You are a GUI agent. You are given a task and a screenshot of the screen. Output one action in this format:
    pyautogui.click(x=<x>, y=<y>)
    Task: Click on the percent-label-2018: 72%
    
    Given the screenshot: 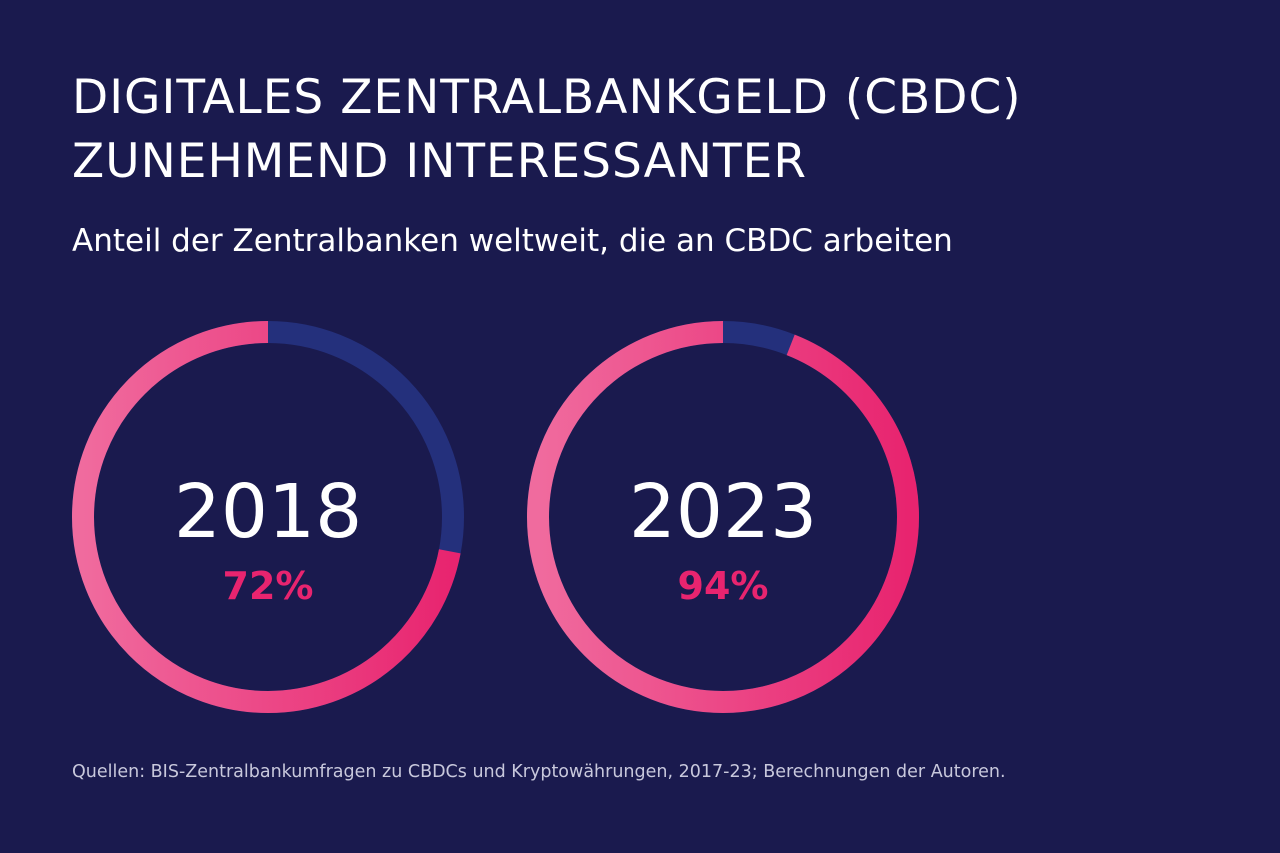 What is the action you would take?
    pyautogui.click(x=268, y=586)
    